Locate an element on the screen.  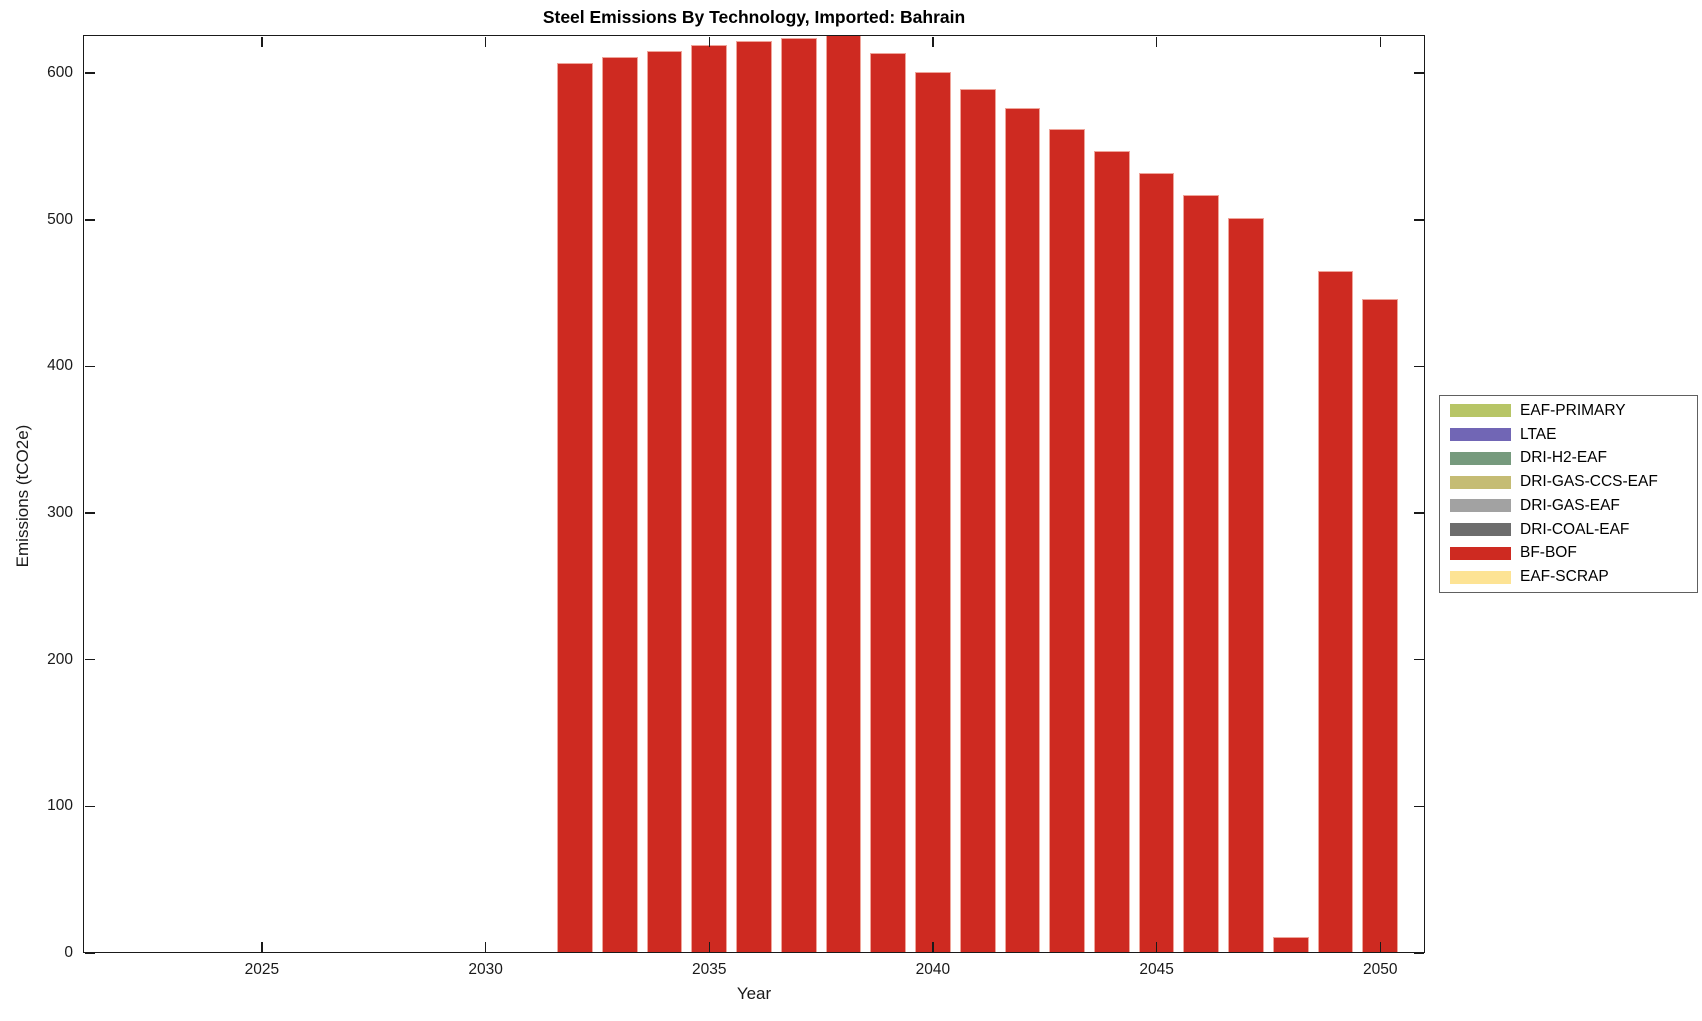
legend-entry-ltae: LTAE is located at coordinates (1568, 435).